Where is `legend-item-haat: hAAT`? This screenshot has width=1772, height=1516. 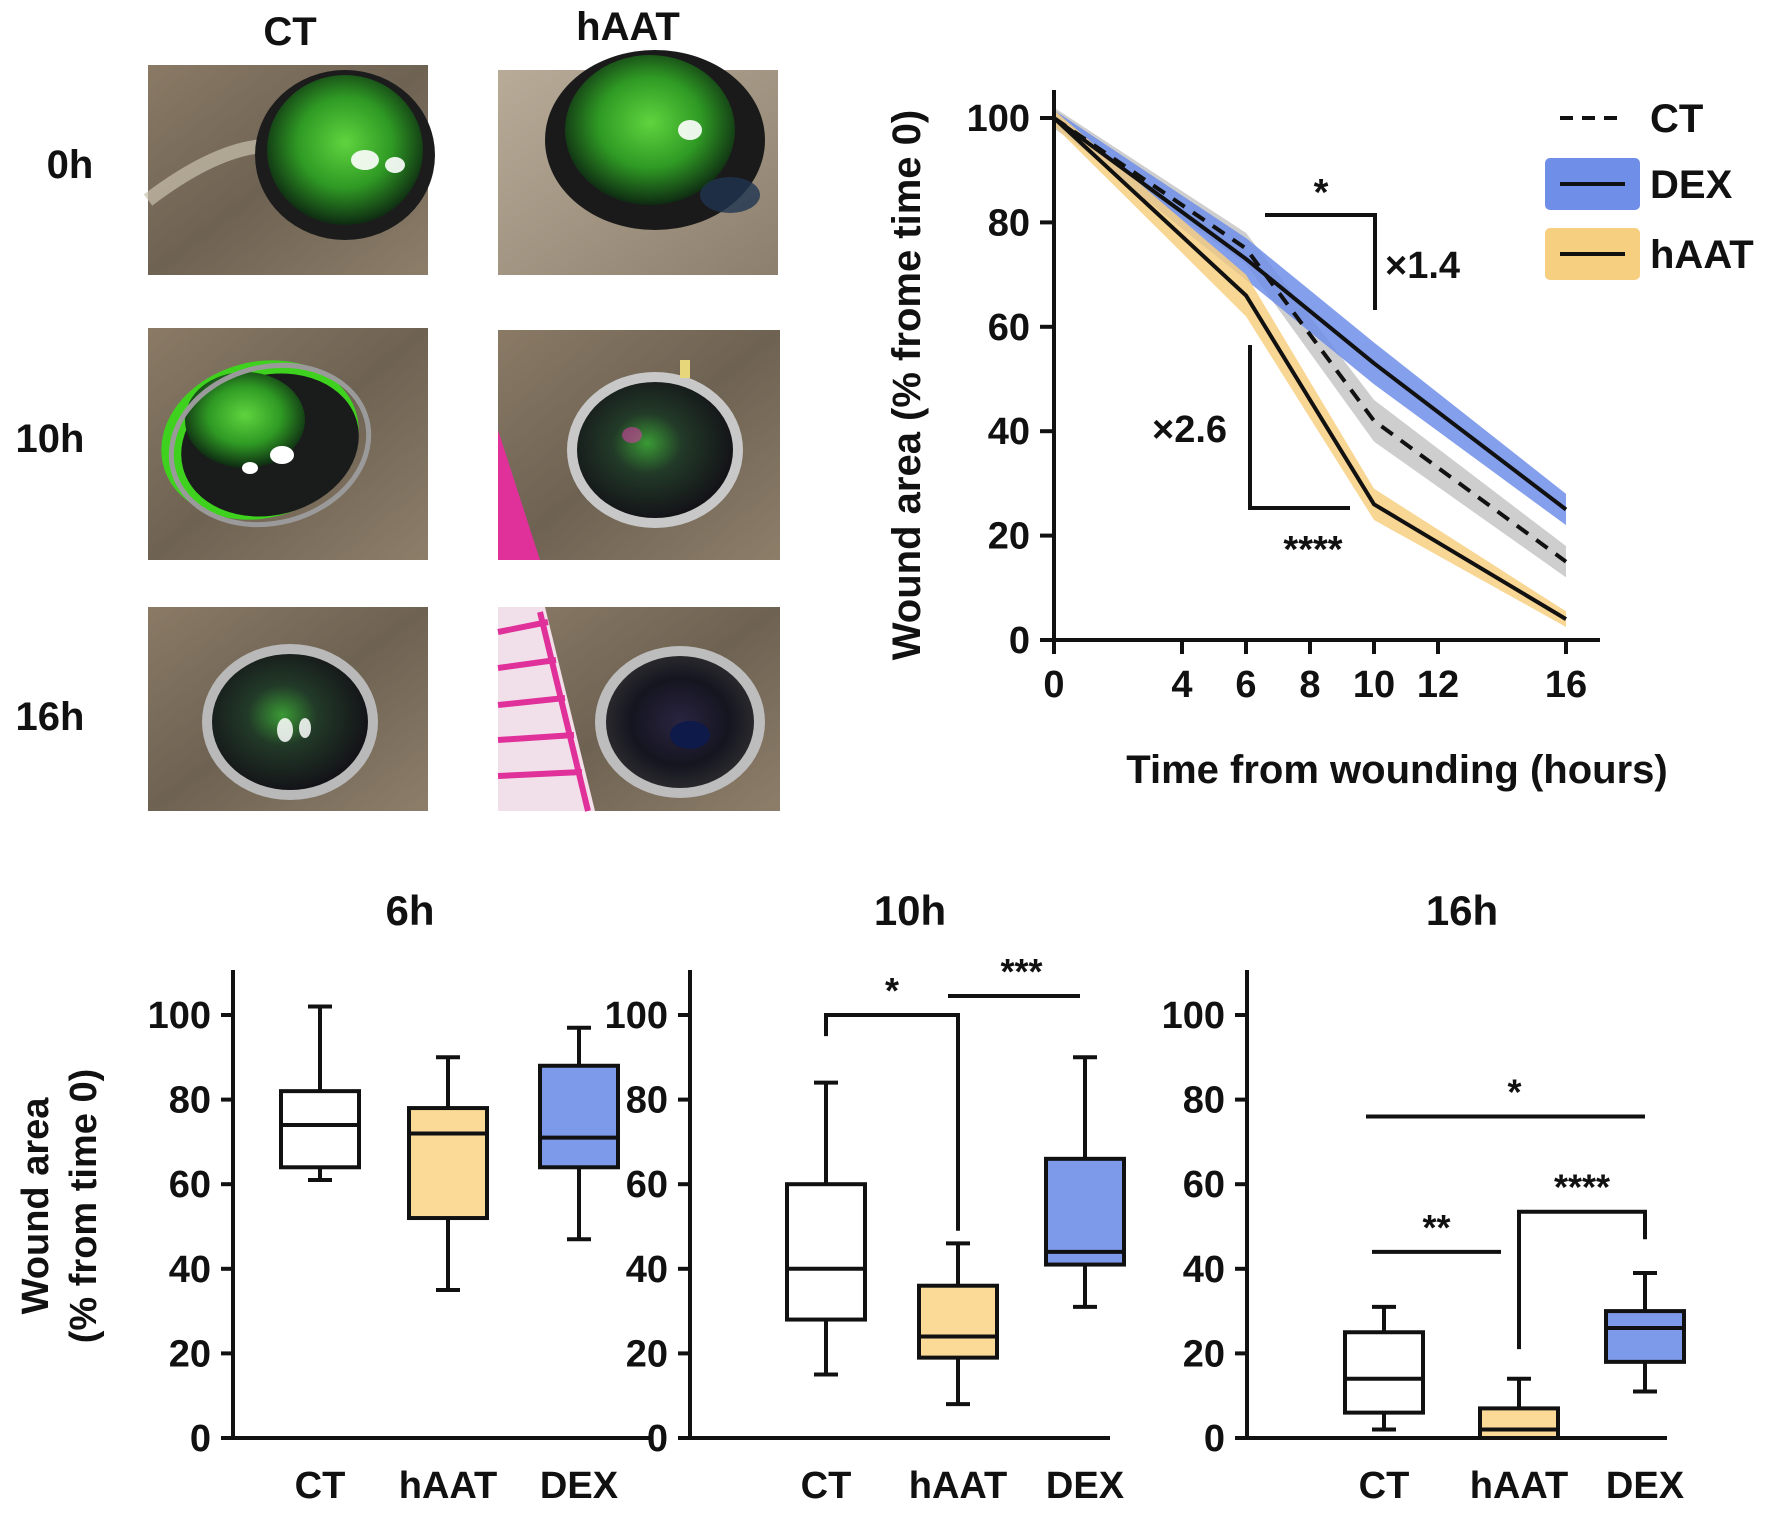
legend-item-haat: hAAT is located at coordinates (1649, 254).